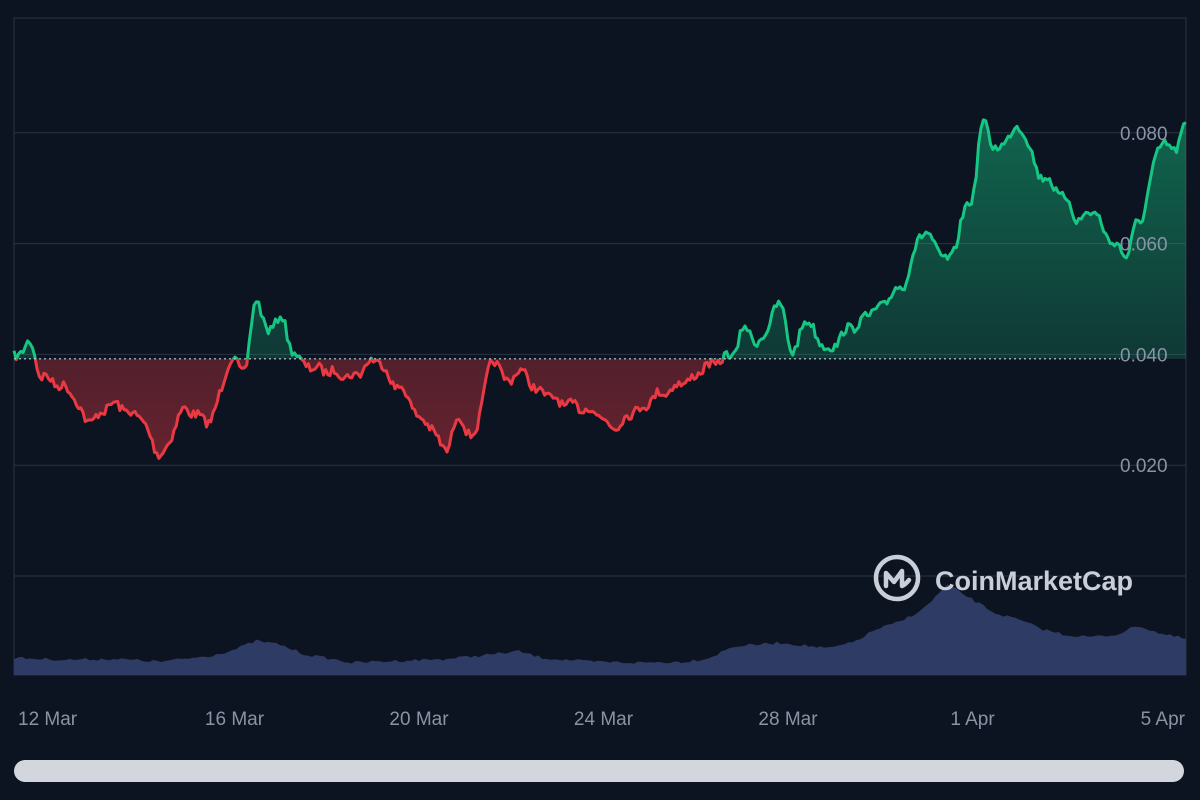 This screenshot has height=800, width=1200. What do you see at coordinates (1034, 581) in the screenshot?
I see `watermark-text: CoinMarketCap` at bounding box center [1034, 581].